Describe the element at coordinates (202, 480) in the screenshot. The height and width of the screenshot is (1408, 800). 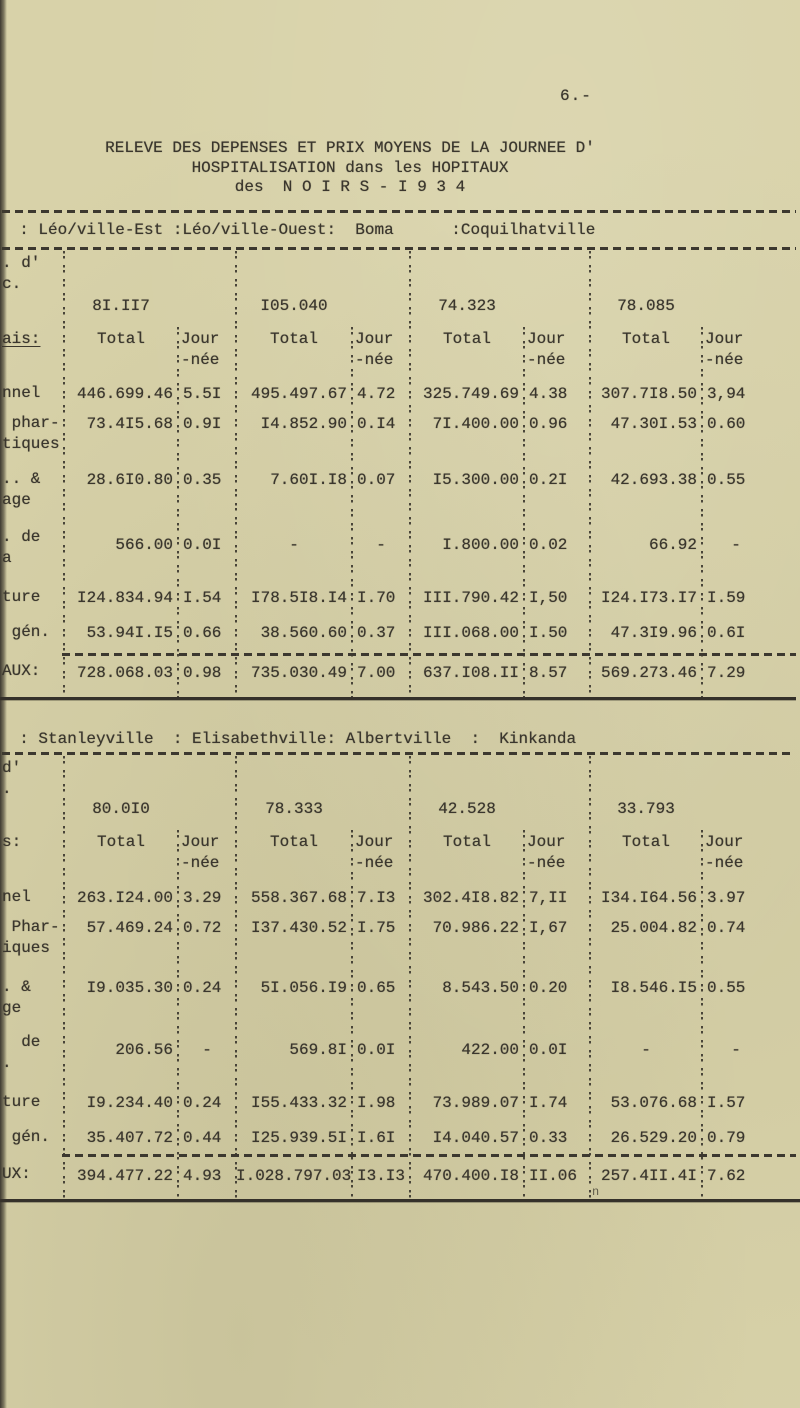
I see `cell-jour-city-1: 0.35` at that location.